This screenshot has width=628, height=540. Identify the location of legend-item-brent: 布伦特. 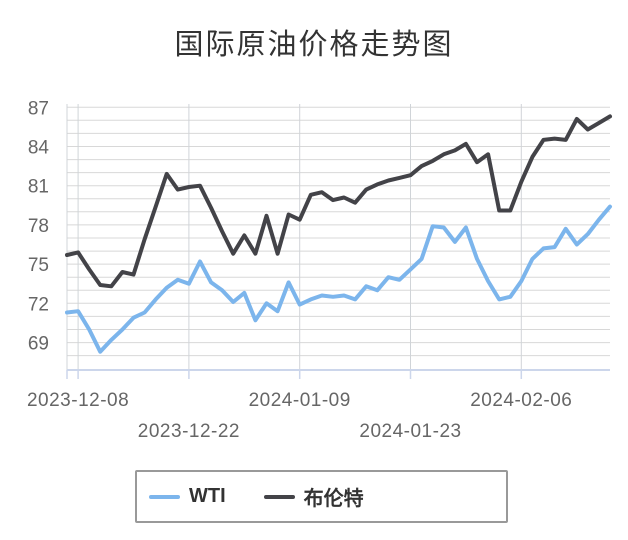
(313, 496).